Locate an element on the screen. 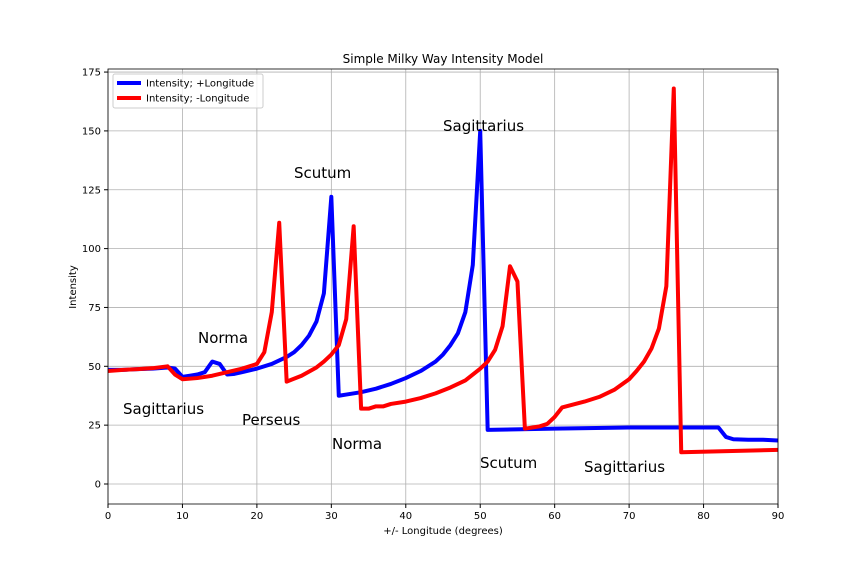 This screenshot has height=576, width=864. legend-box is located at coordinates (188, 91).